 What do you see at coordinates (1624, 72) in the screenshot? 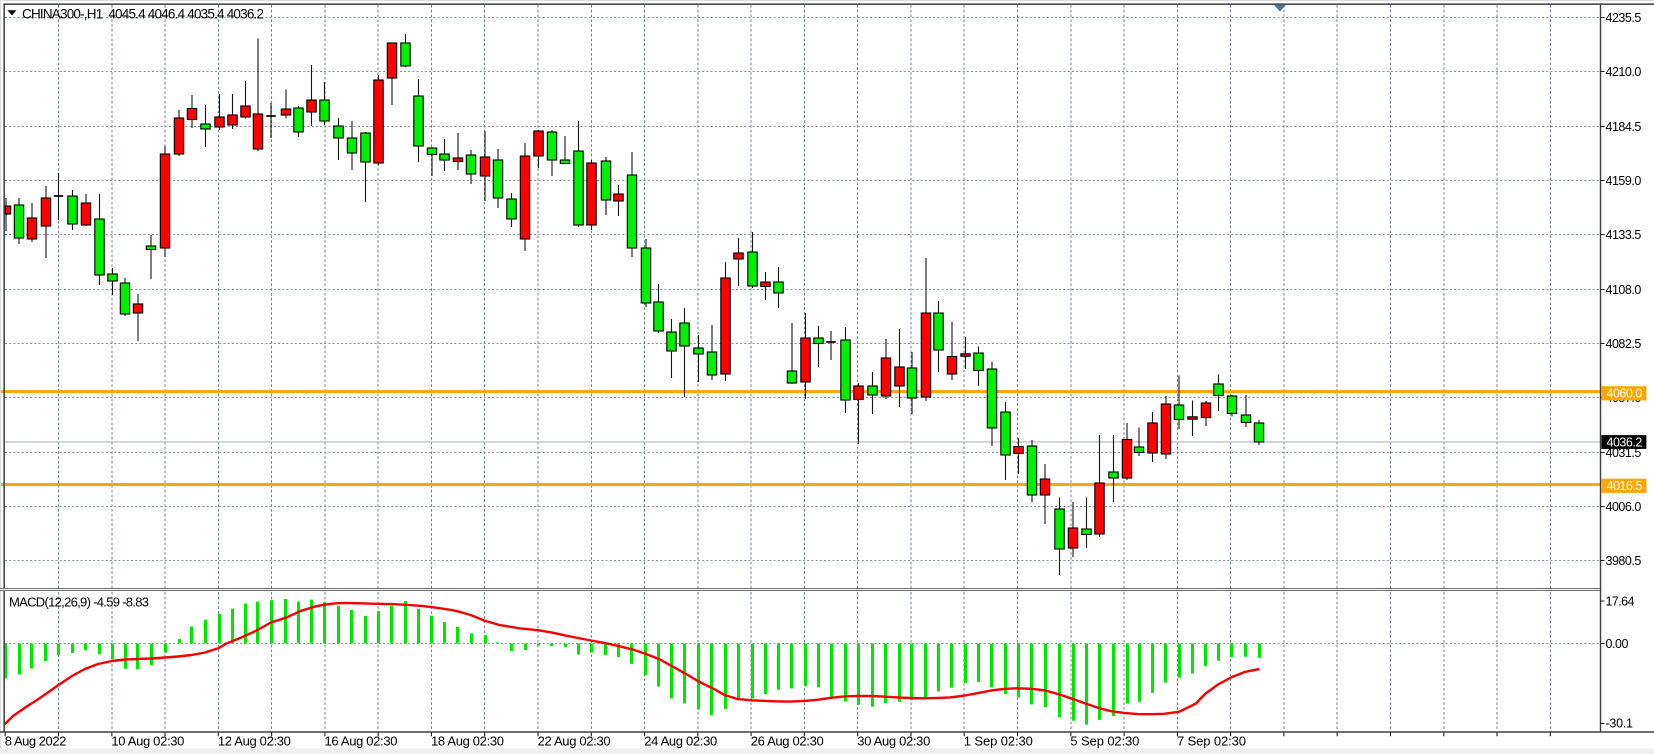
I see `svg-text: 4210.0` at bounding box center [1624, 72].